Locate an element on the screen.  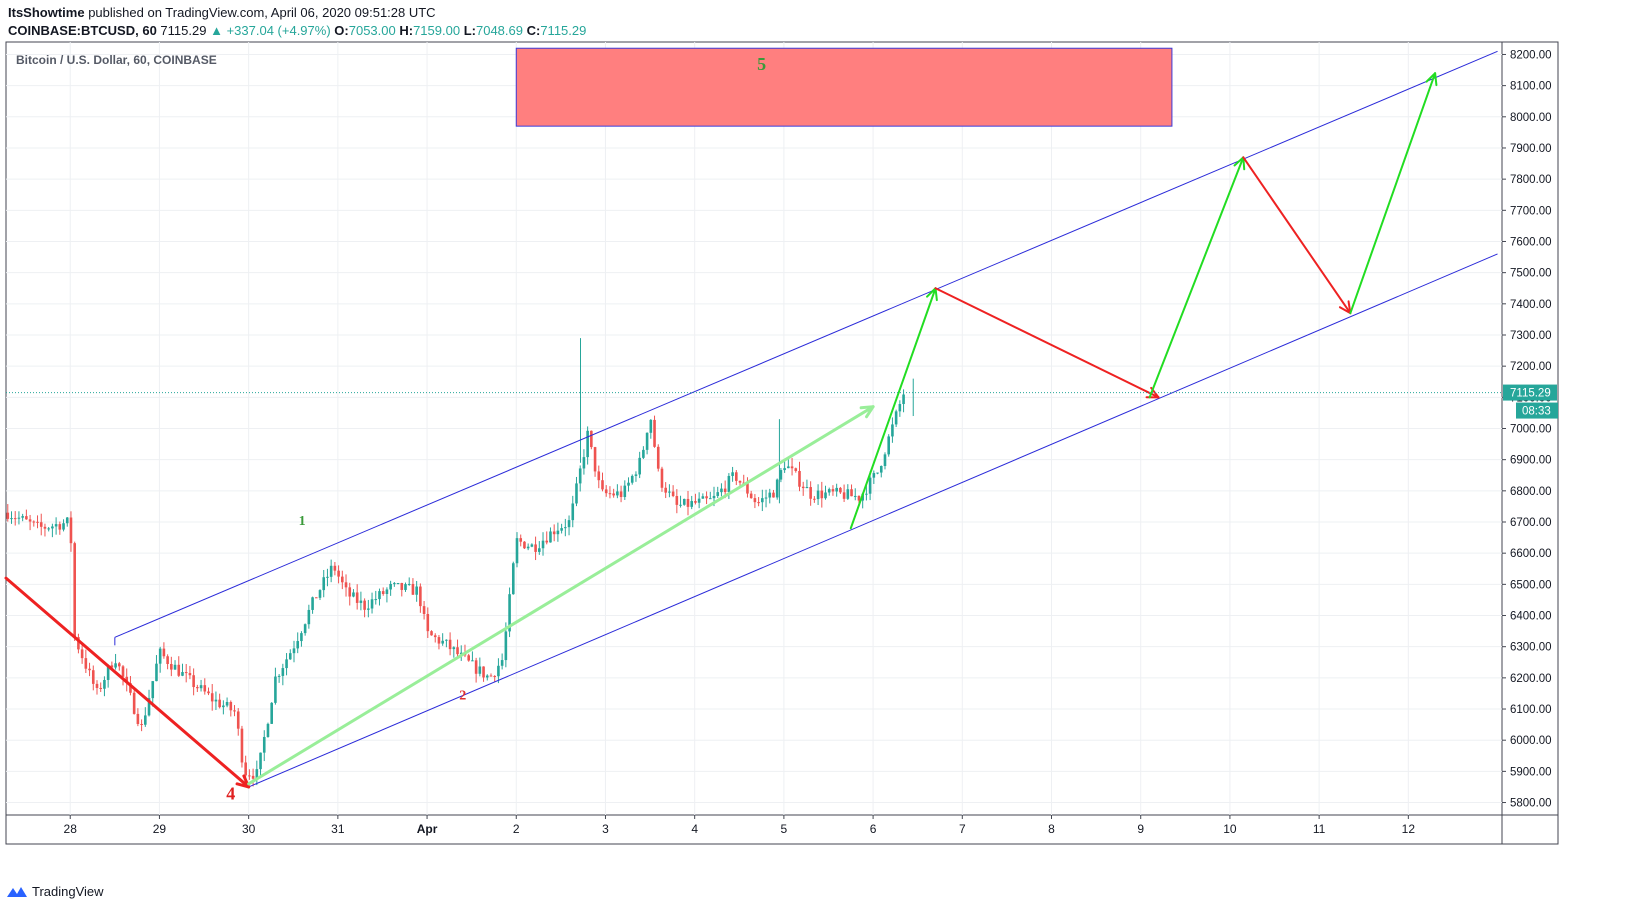
price-tick-label: 7900.00 is located at coordinates (1531, 149).